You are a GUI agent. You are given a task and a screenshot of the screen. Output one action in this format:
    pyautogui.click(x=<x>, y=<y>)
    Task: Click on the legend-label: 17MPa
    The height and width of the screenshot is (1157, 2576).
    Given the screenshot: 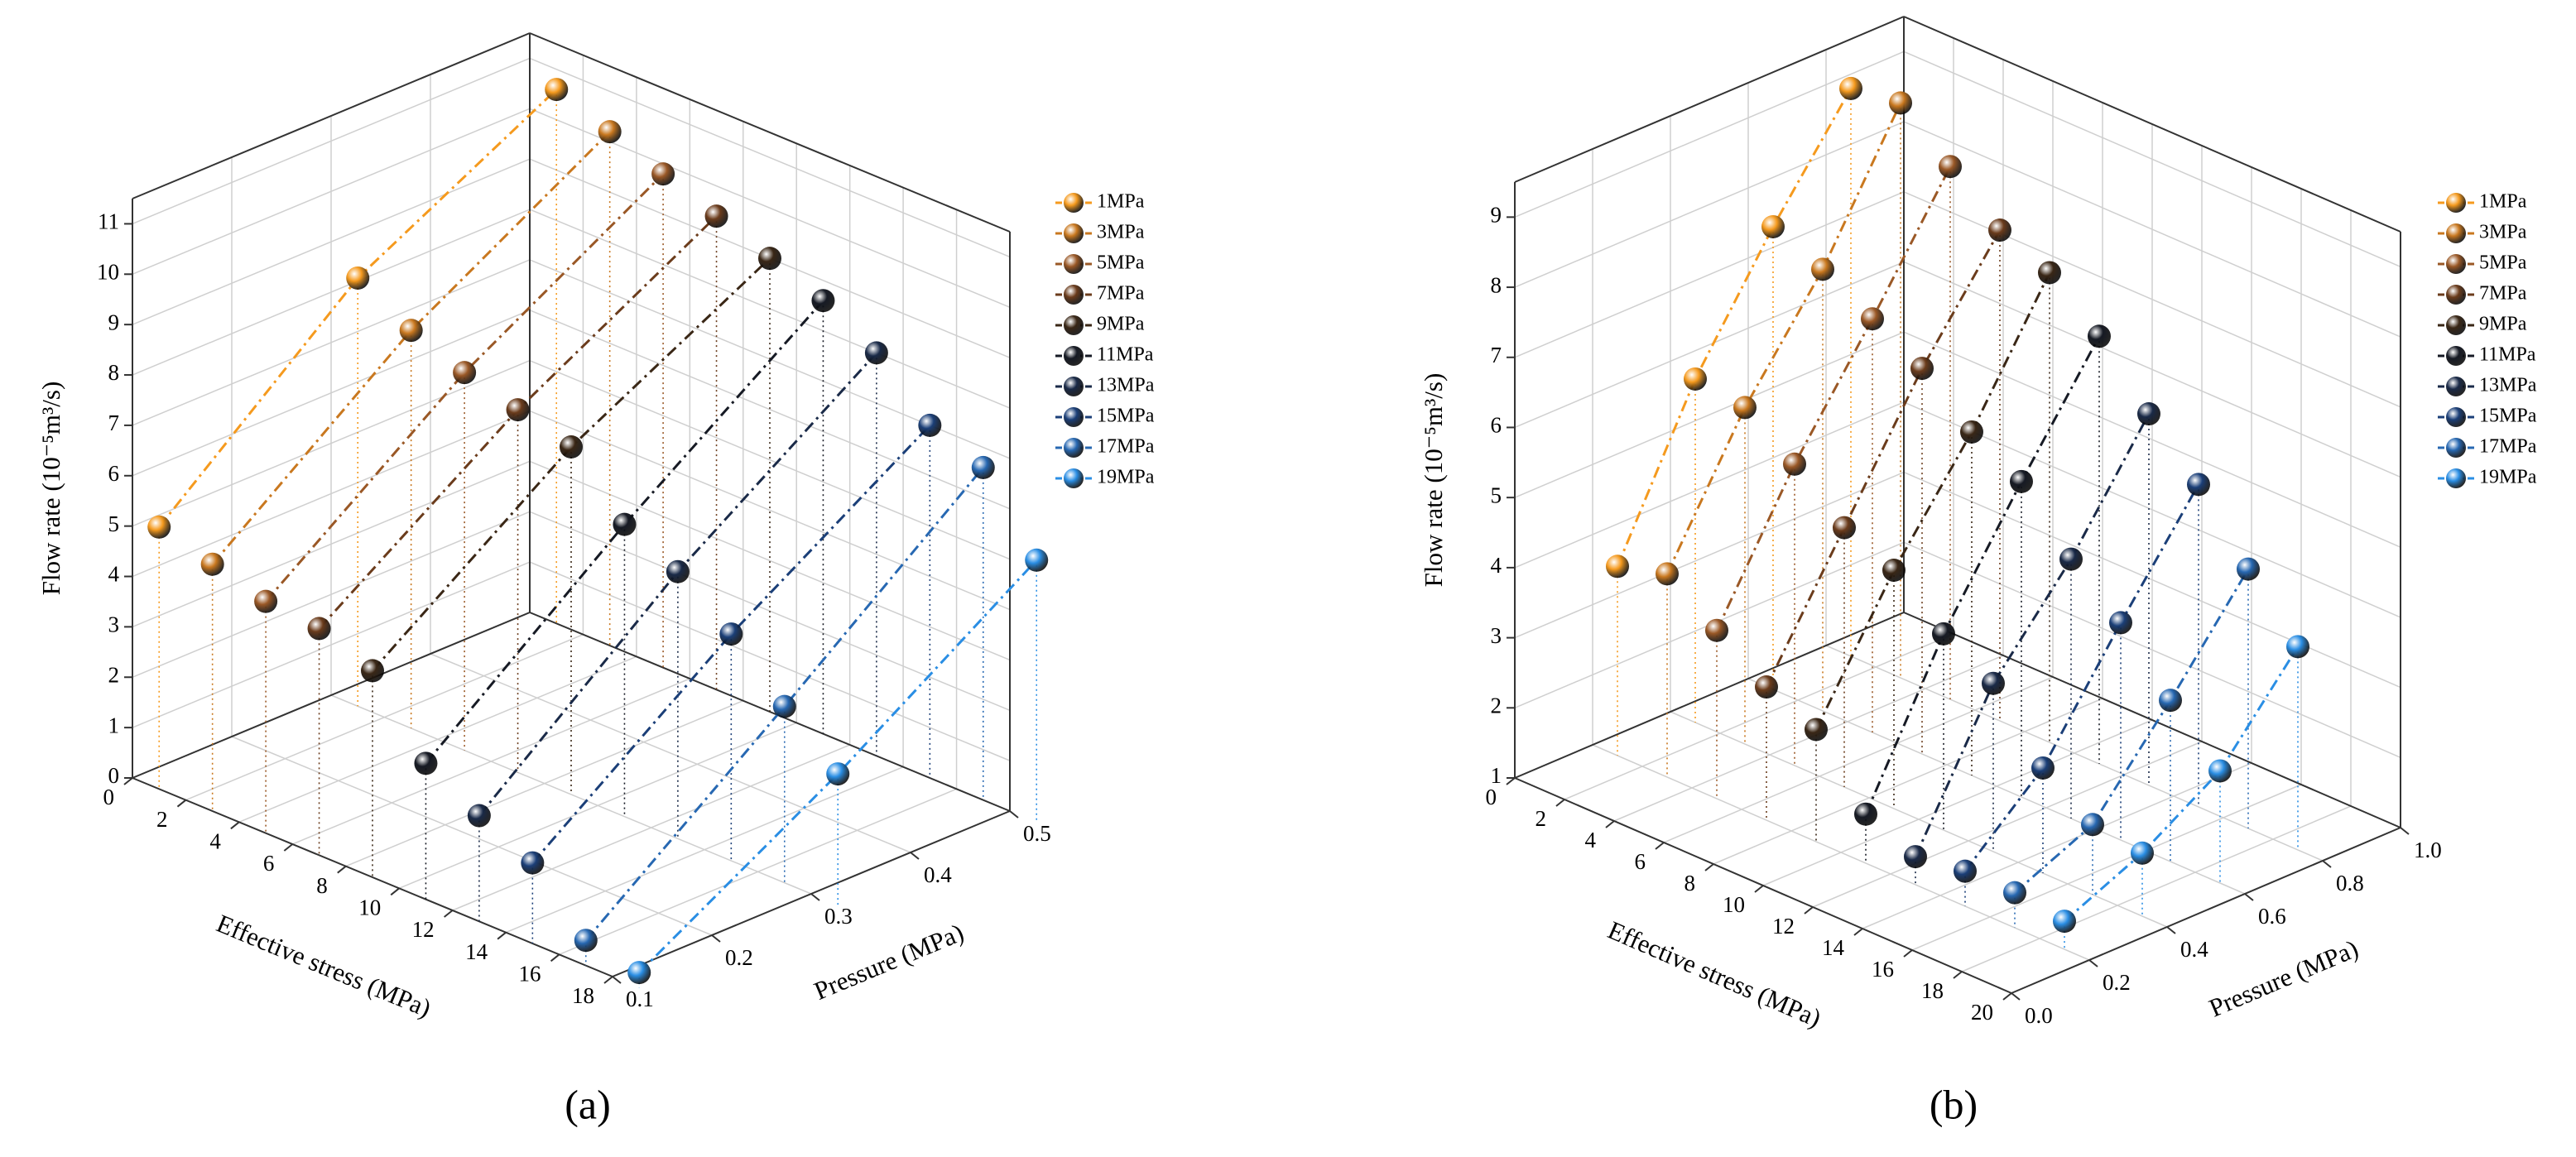 What is the action you would take?
    pyautogui.click(x=2508, y=447)
    